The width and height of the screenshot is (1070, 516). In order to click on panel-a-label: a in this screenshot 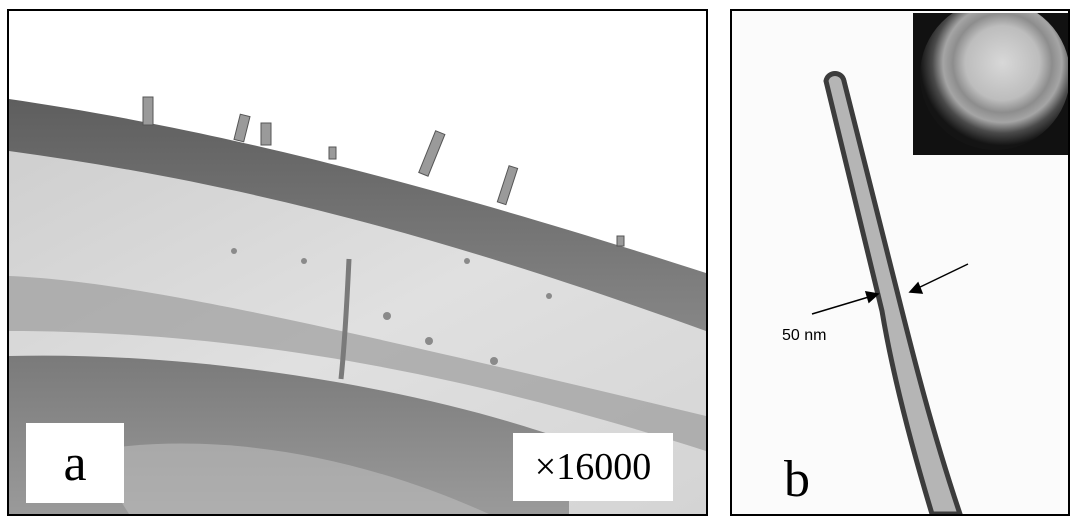, I will do `click(75, 463)`.